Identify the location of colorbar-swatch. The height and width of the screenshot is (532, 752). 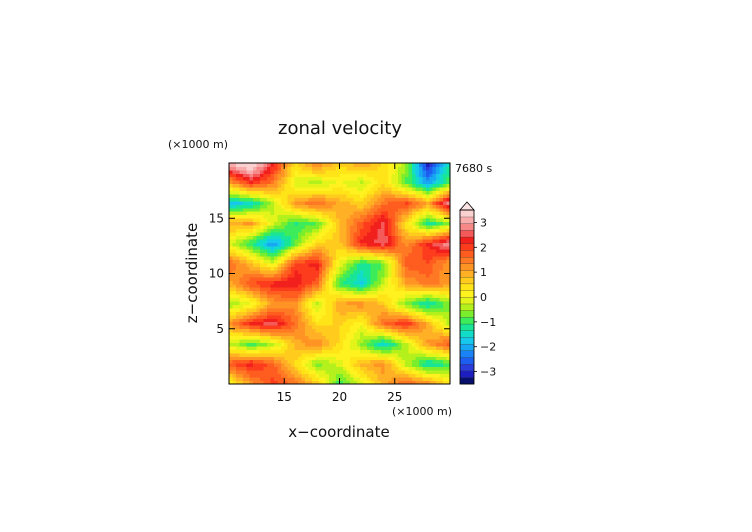
(467, 367).